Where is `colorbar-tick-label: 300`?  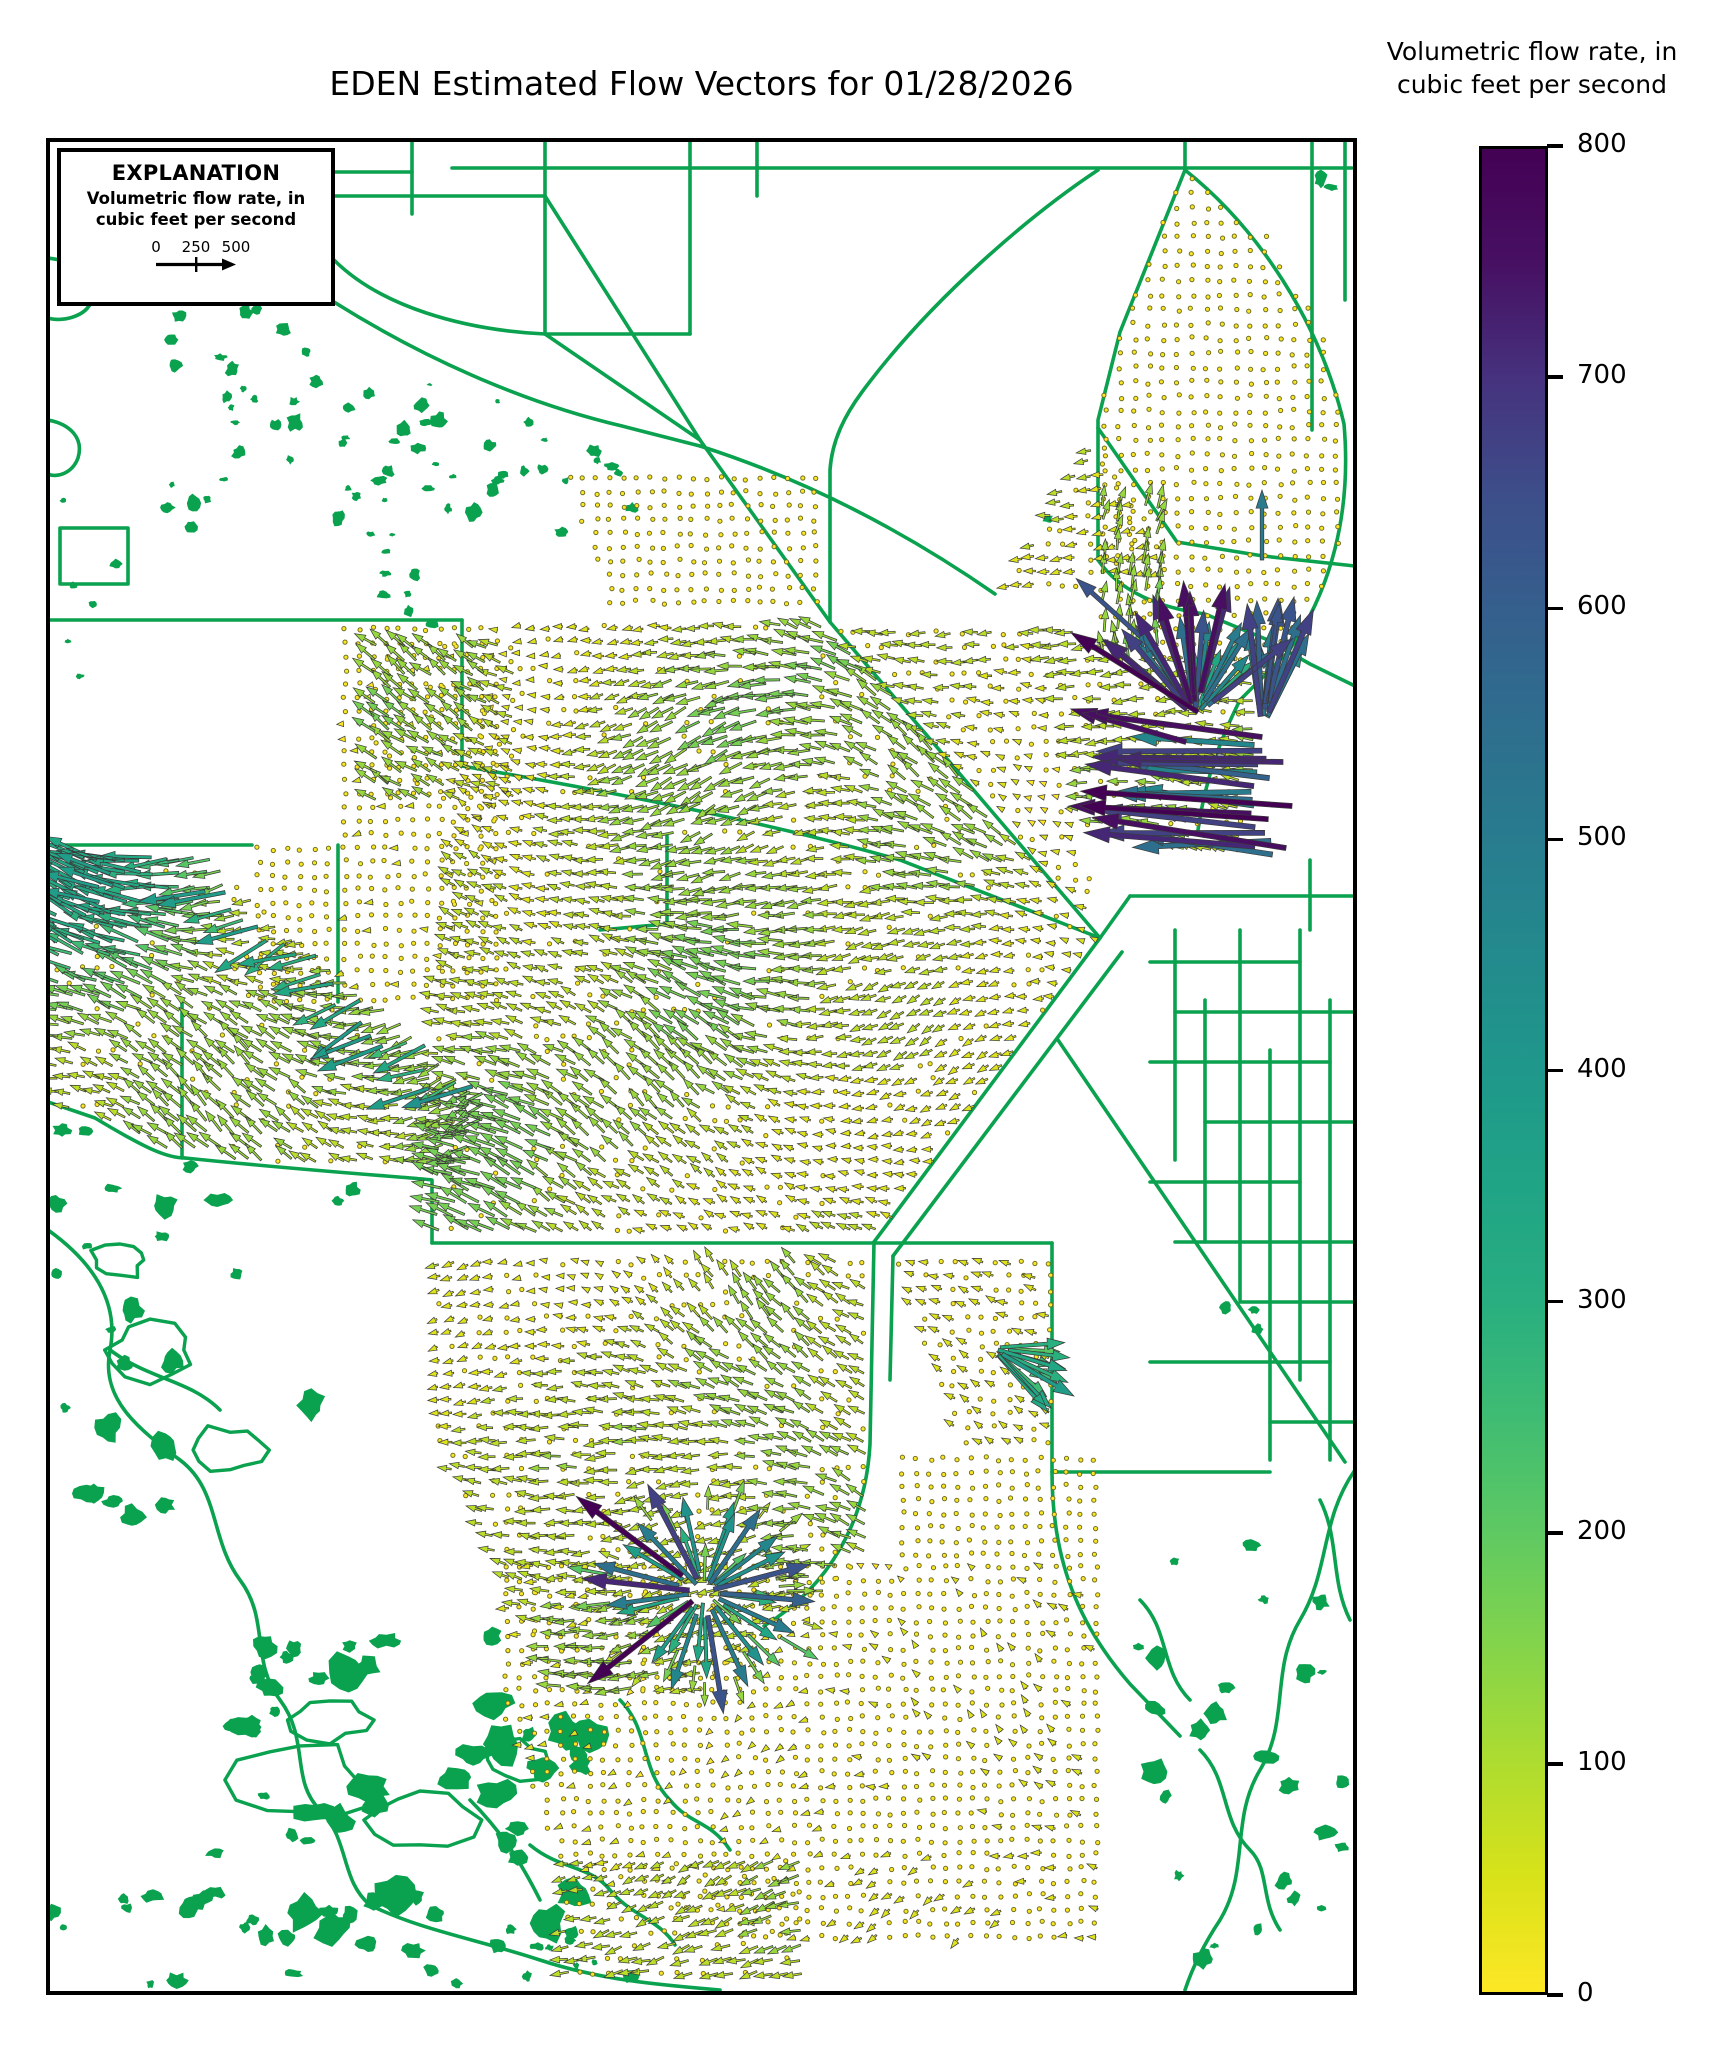 colorbar-tick-label: 300 is located at coordinates (1602, 1299).